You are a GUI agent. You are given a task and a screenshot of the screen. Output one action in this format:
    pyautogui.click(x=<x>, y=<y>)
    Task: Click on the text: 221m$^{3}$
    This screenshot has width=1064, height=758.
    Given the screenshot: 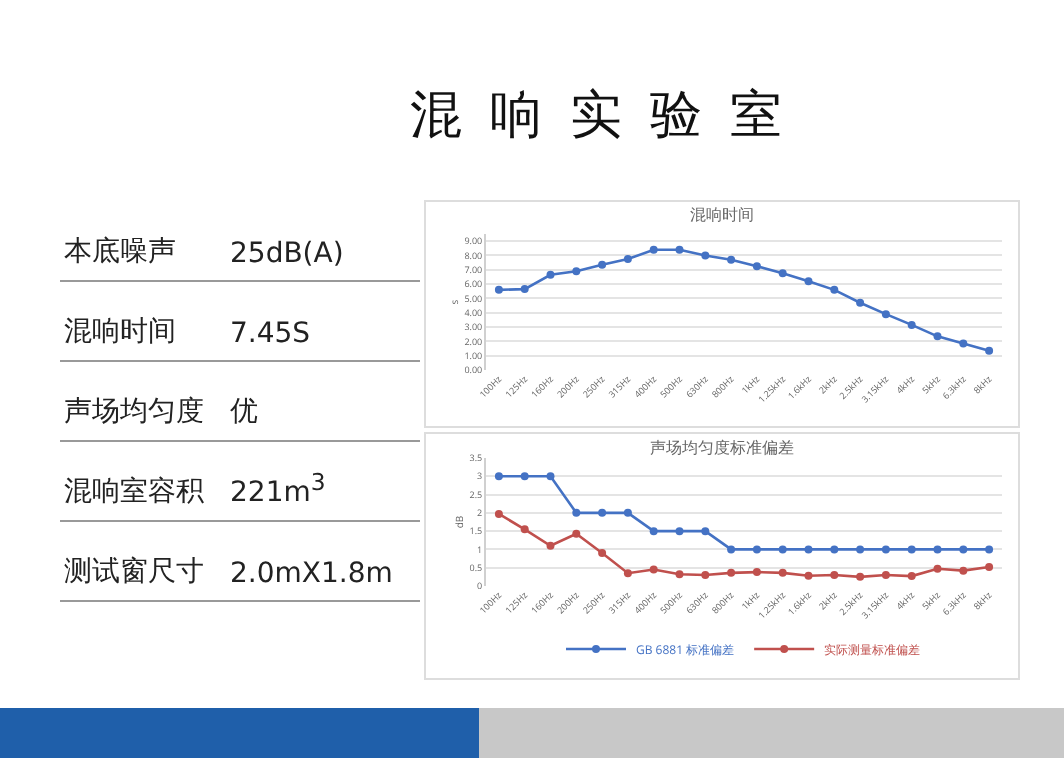 What is the action you would take?
    pyautogui.click(x=278, y=489)
    